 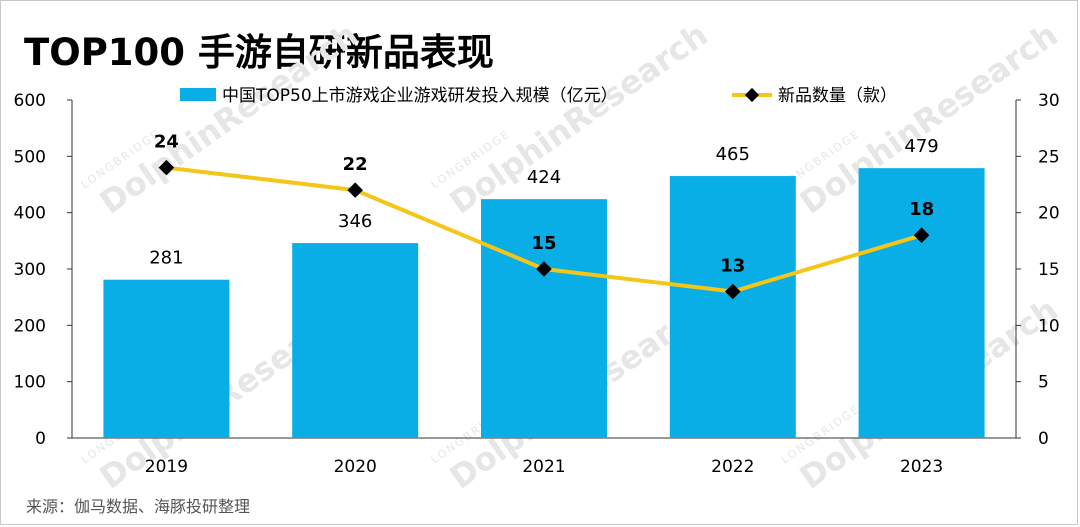 What do you see at coordinates (1049, 157) in the screenshot?
I see `right-tick-label: 25` at bounding box center [1049, 157].